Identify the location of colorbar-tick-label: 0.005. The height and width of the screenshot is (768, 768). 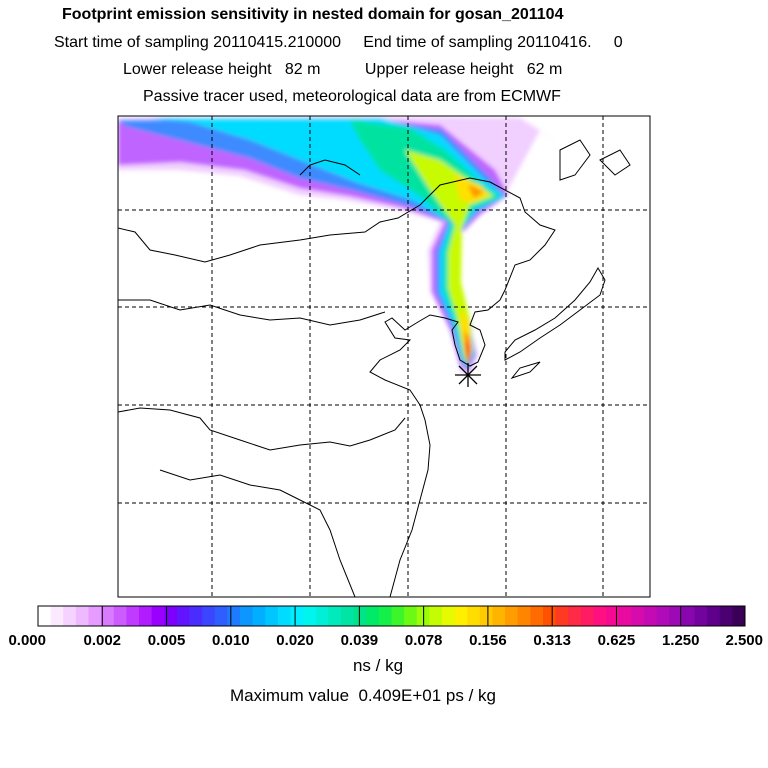
(166, 640).